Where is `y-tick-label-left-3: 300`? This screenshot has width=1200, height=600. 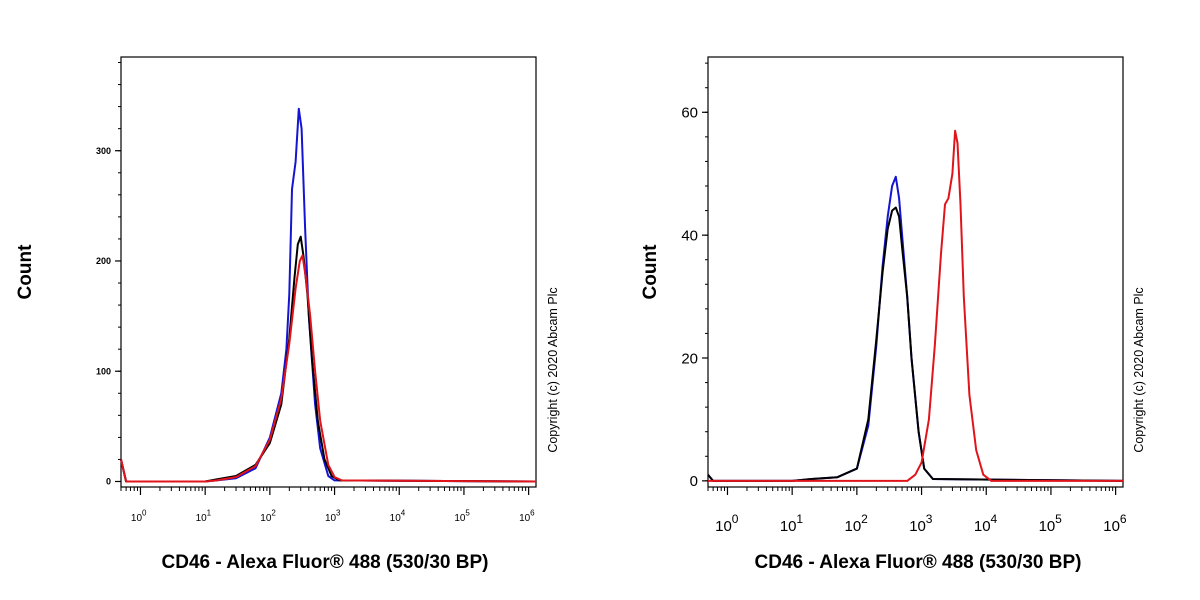
y-tick-label-left-3: 300 is located at coordinates (103, 151).